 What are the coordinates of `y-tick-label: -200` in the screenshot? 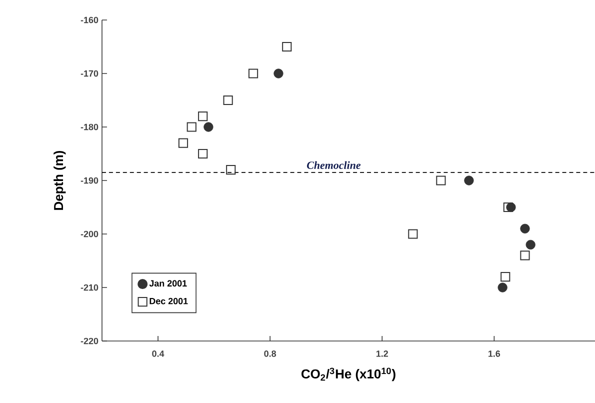 It's located at (89, 234).